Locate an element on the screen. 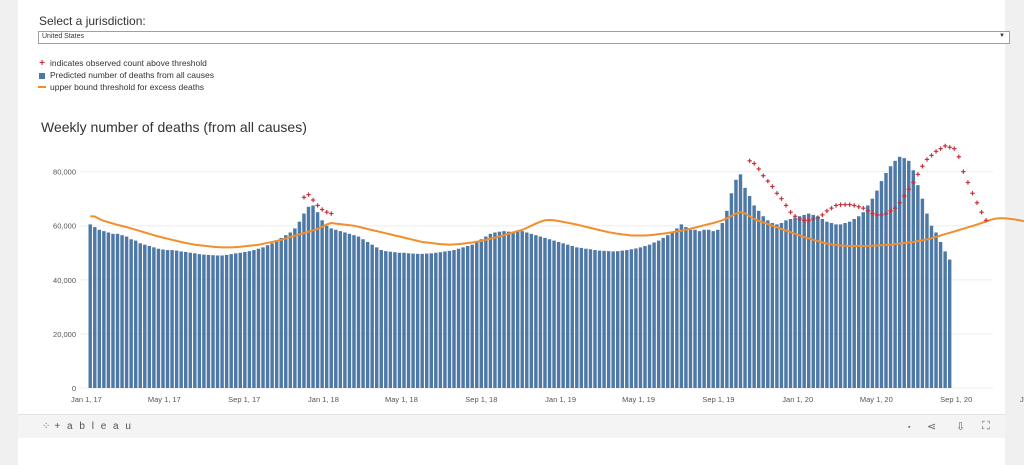 The width and height of the screenshot is (1024, 465). x-tick-label: May 1, 18 is located at coordinates (401, 399).